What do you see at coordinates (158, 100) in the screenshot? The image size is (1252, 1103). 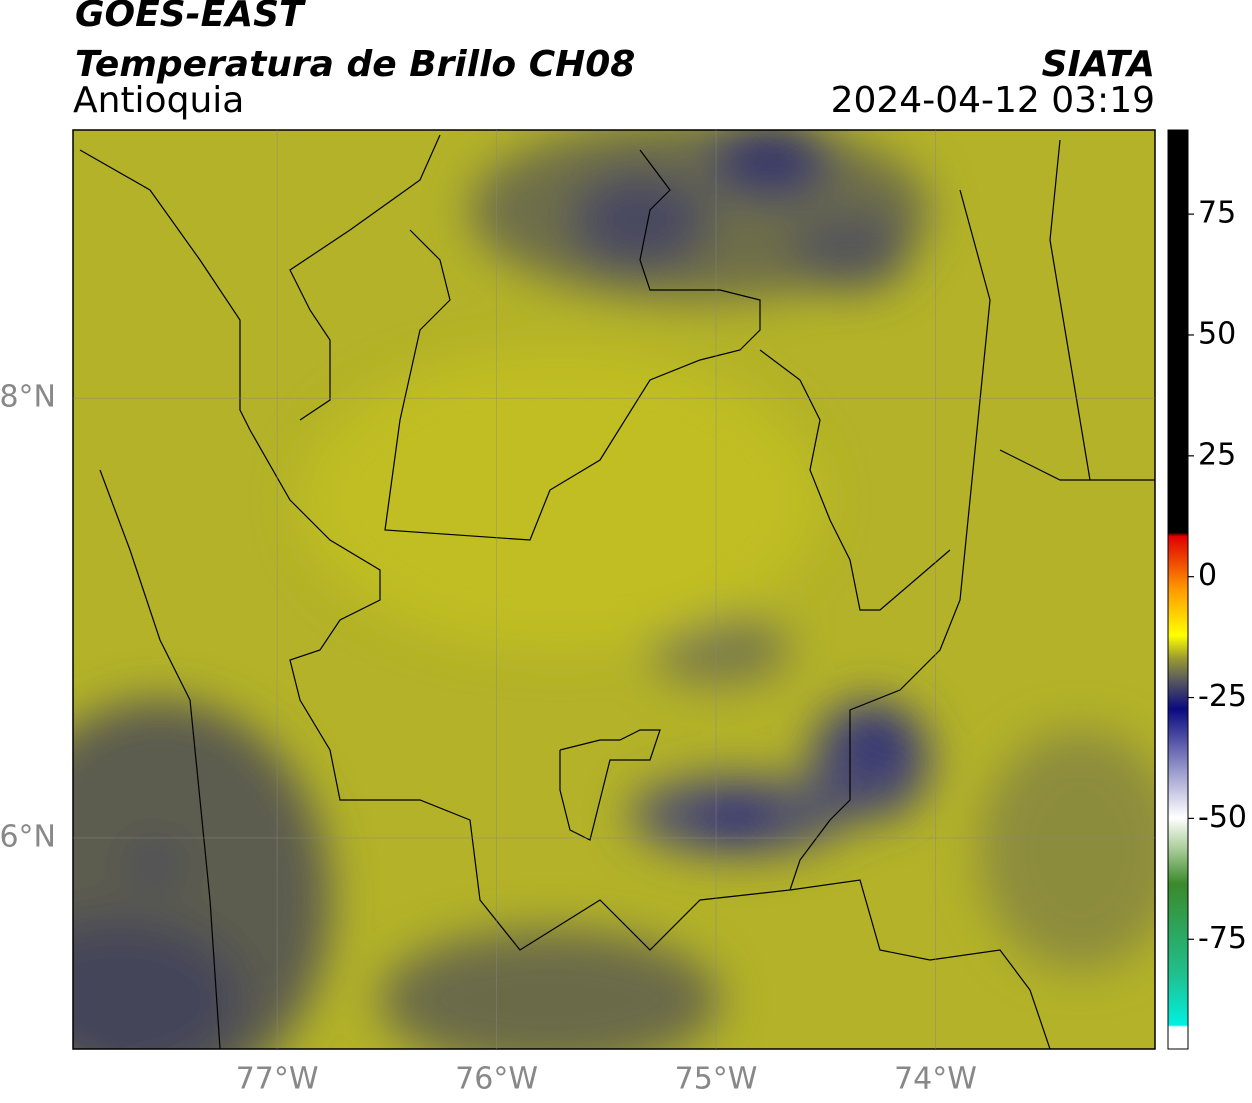 I see `region: Antioquia` at bounding box center [158, 100].